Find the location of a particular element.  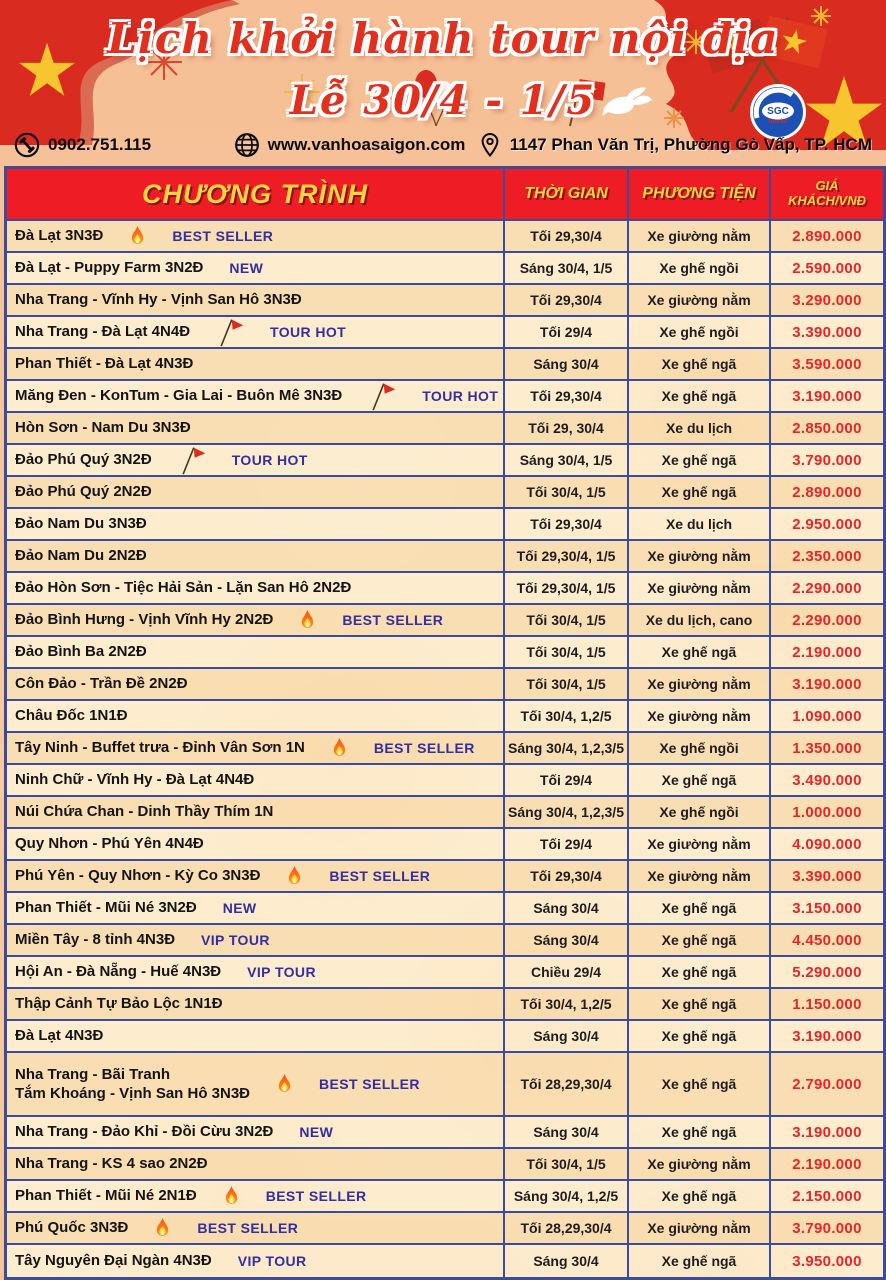

program-cell: Đà Lạt 3N3Đ BEST SELLER is located at coordinates (256, 236).